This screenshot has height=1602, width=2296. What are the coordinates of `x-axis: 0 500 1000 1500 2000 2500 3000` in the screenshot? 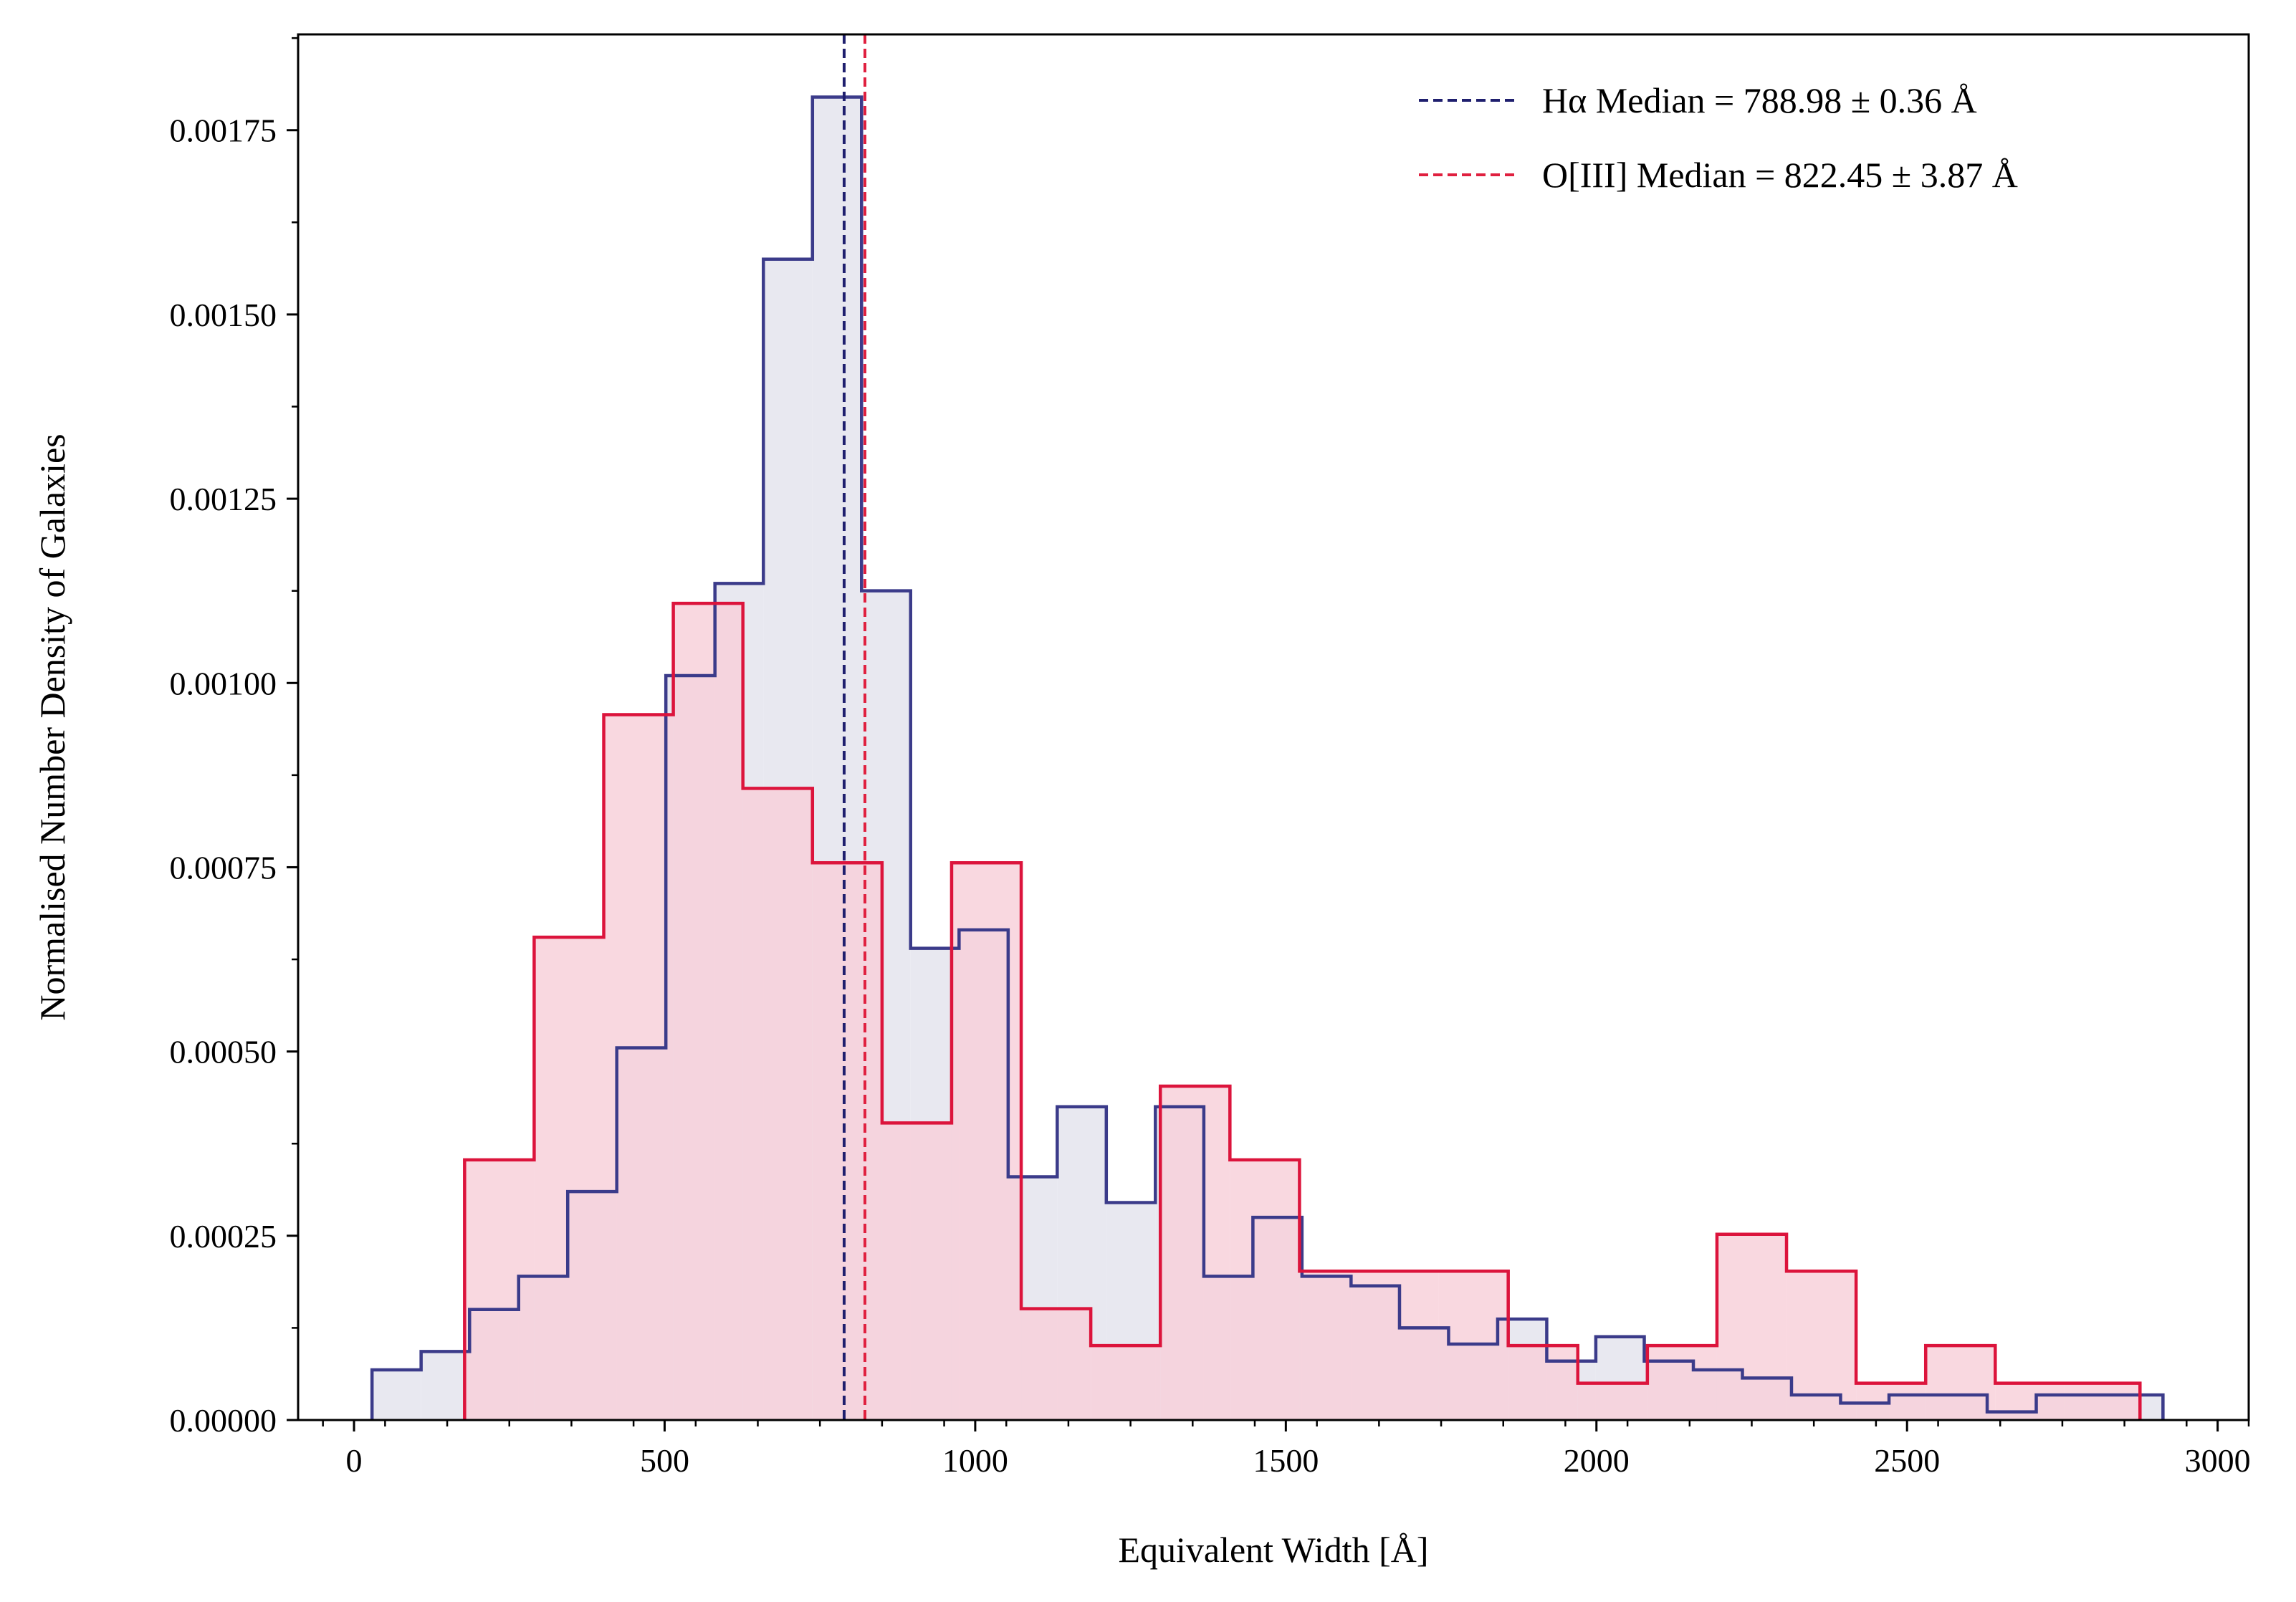 It's located at (1286, 1449).